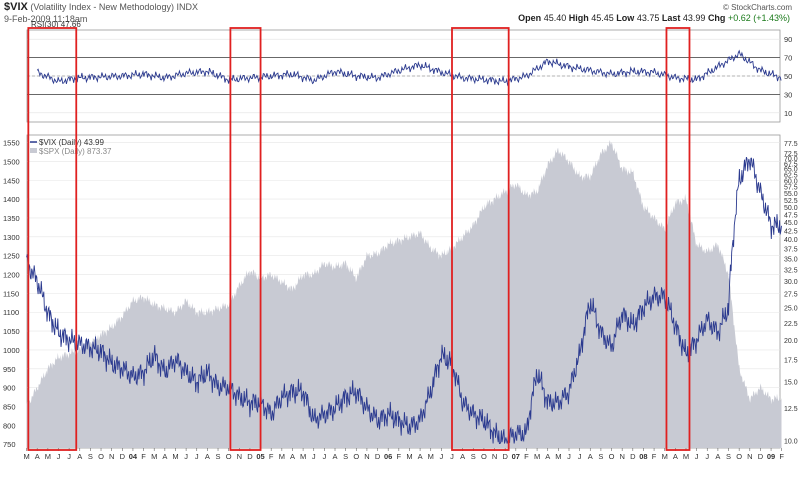  I want to click on right-axis-tick-label: 12.5, so click(791, 409).